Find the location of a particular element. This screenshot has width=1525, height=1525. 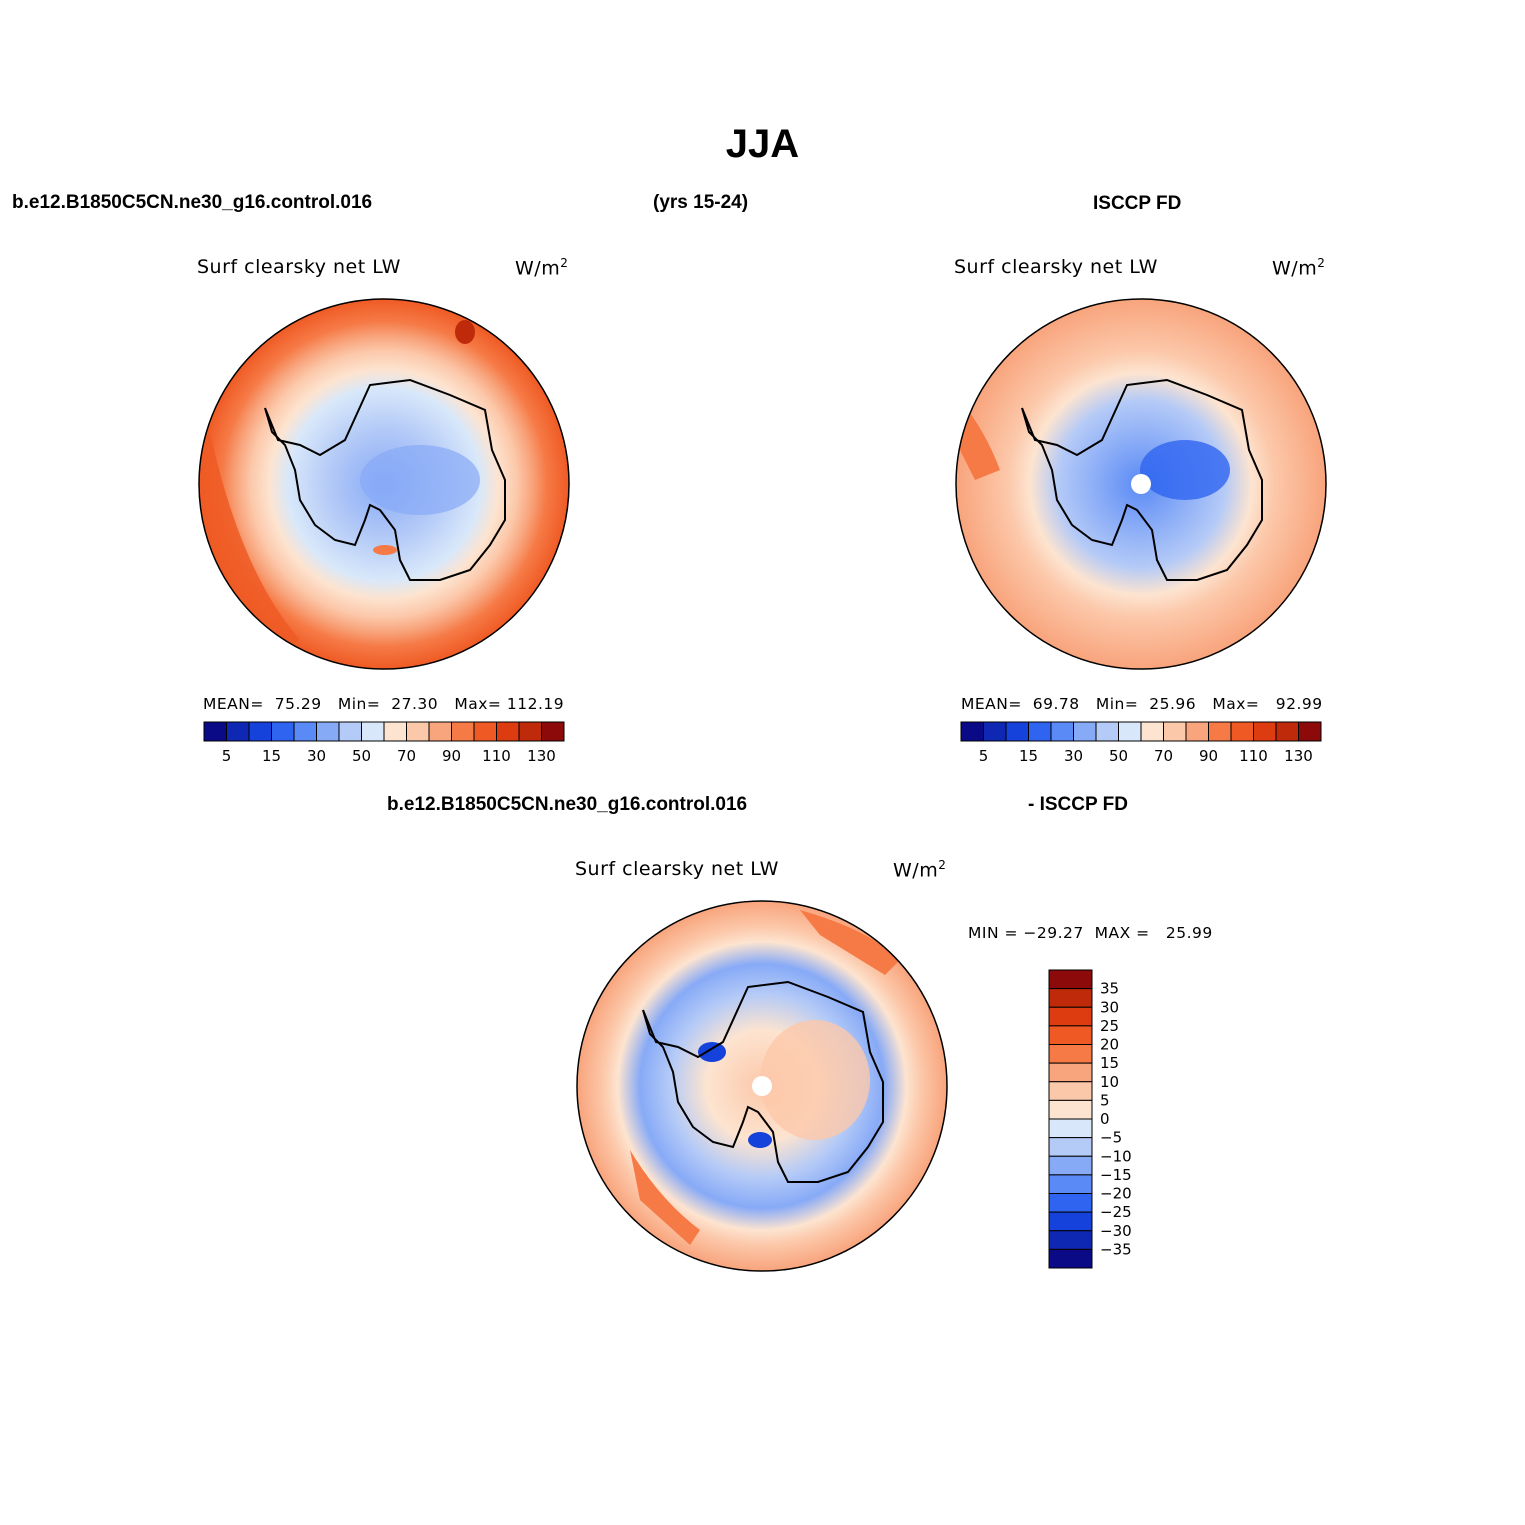

diff-colorbar-label: −10 is located at coordinates (1116, 1156).